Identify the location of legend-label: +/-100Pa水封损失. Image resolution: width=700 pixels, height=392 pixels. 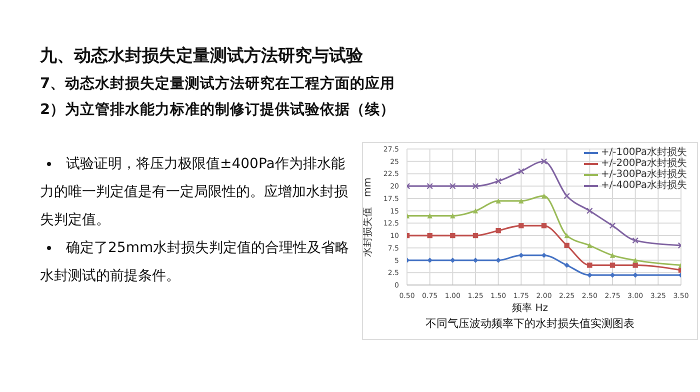
(643, 152).